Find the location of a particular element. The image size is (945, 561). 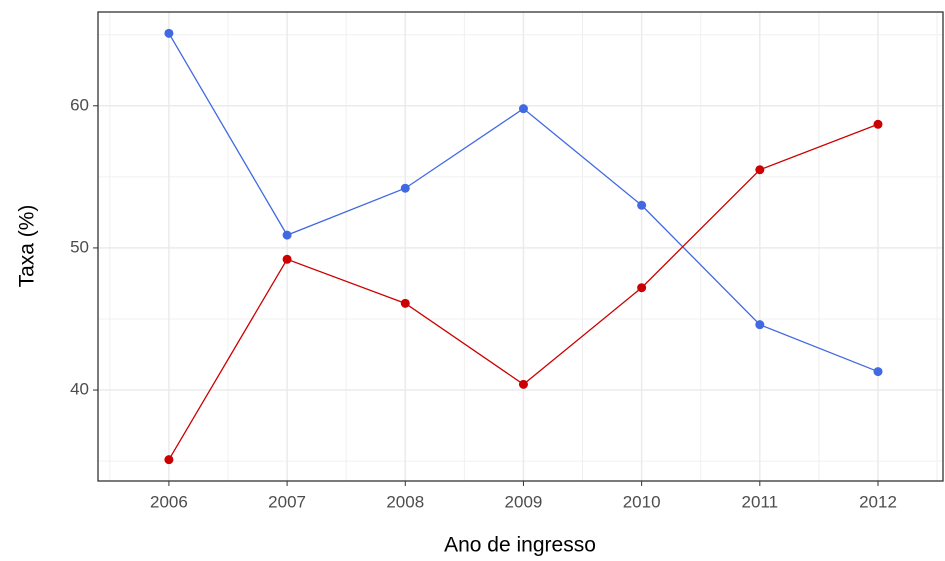

y-tick-label: 40 is located at coordinates (79, 389).